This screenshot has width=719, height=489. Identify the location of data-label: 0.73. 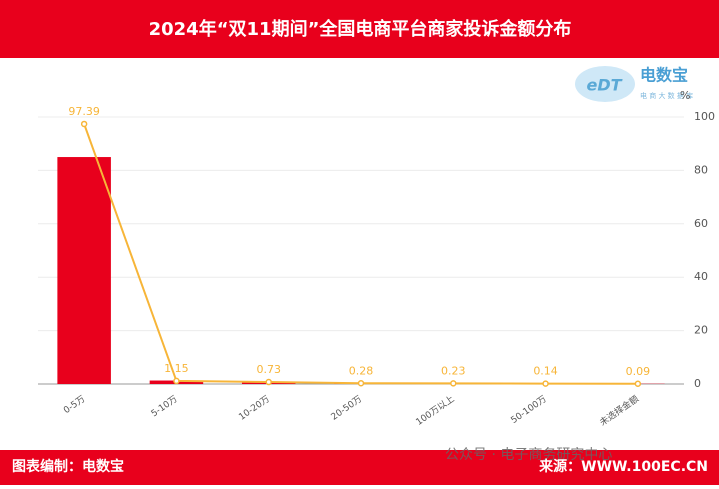
(268, 369).